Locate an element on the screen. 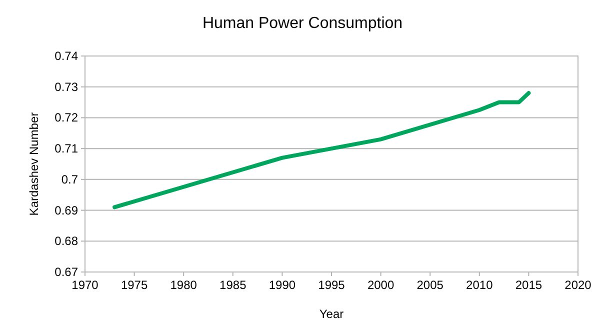  y-tick-label: 0.74 is located at coordinates (66, 56).